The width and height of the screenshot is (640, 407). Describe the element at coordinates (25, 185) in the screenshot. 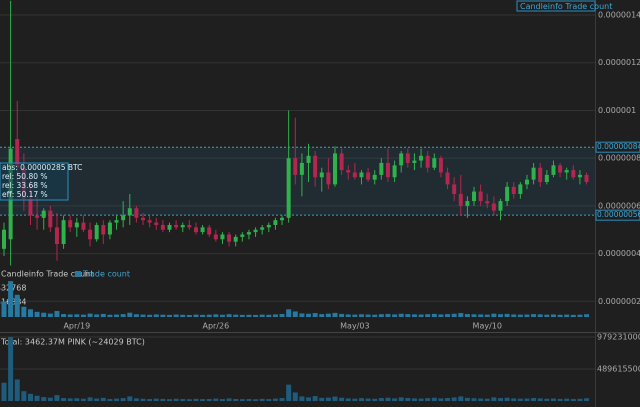

I see `measure-line: rel: 33.68 %` at that location.